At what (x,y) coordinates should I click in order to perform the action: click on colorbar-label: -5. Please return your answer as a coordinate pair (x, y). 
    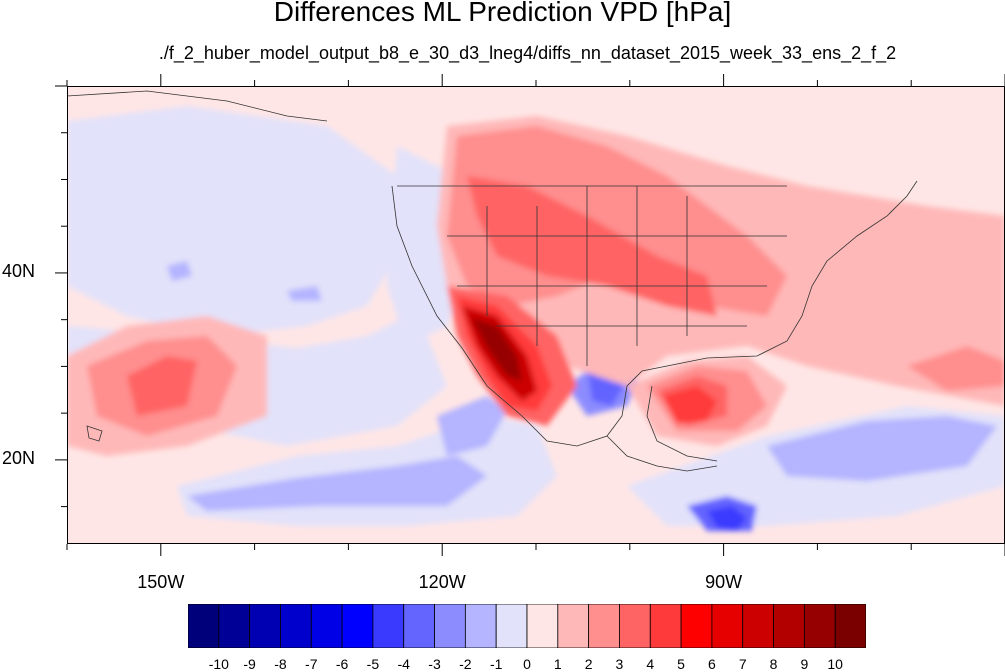
    Looking at the image, I should click on (373, 664).